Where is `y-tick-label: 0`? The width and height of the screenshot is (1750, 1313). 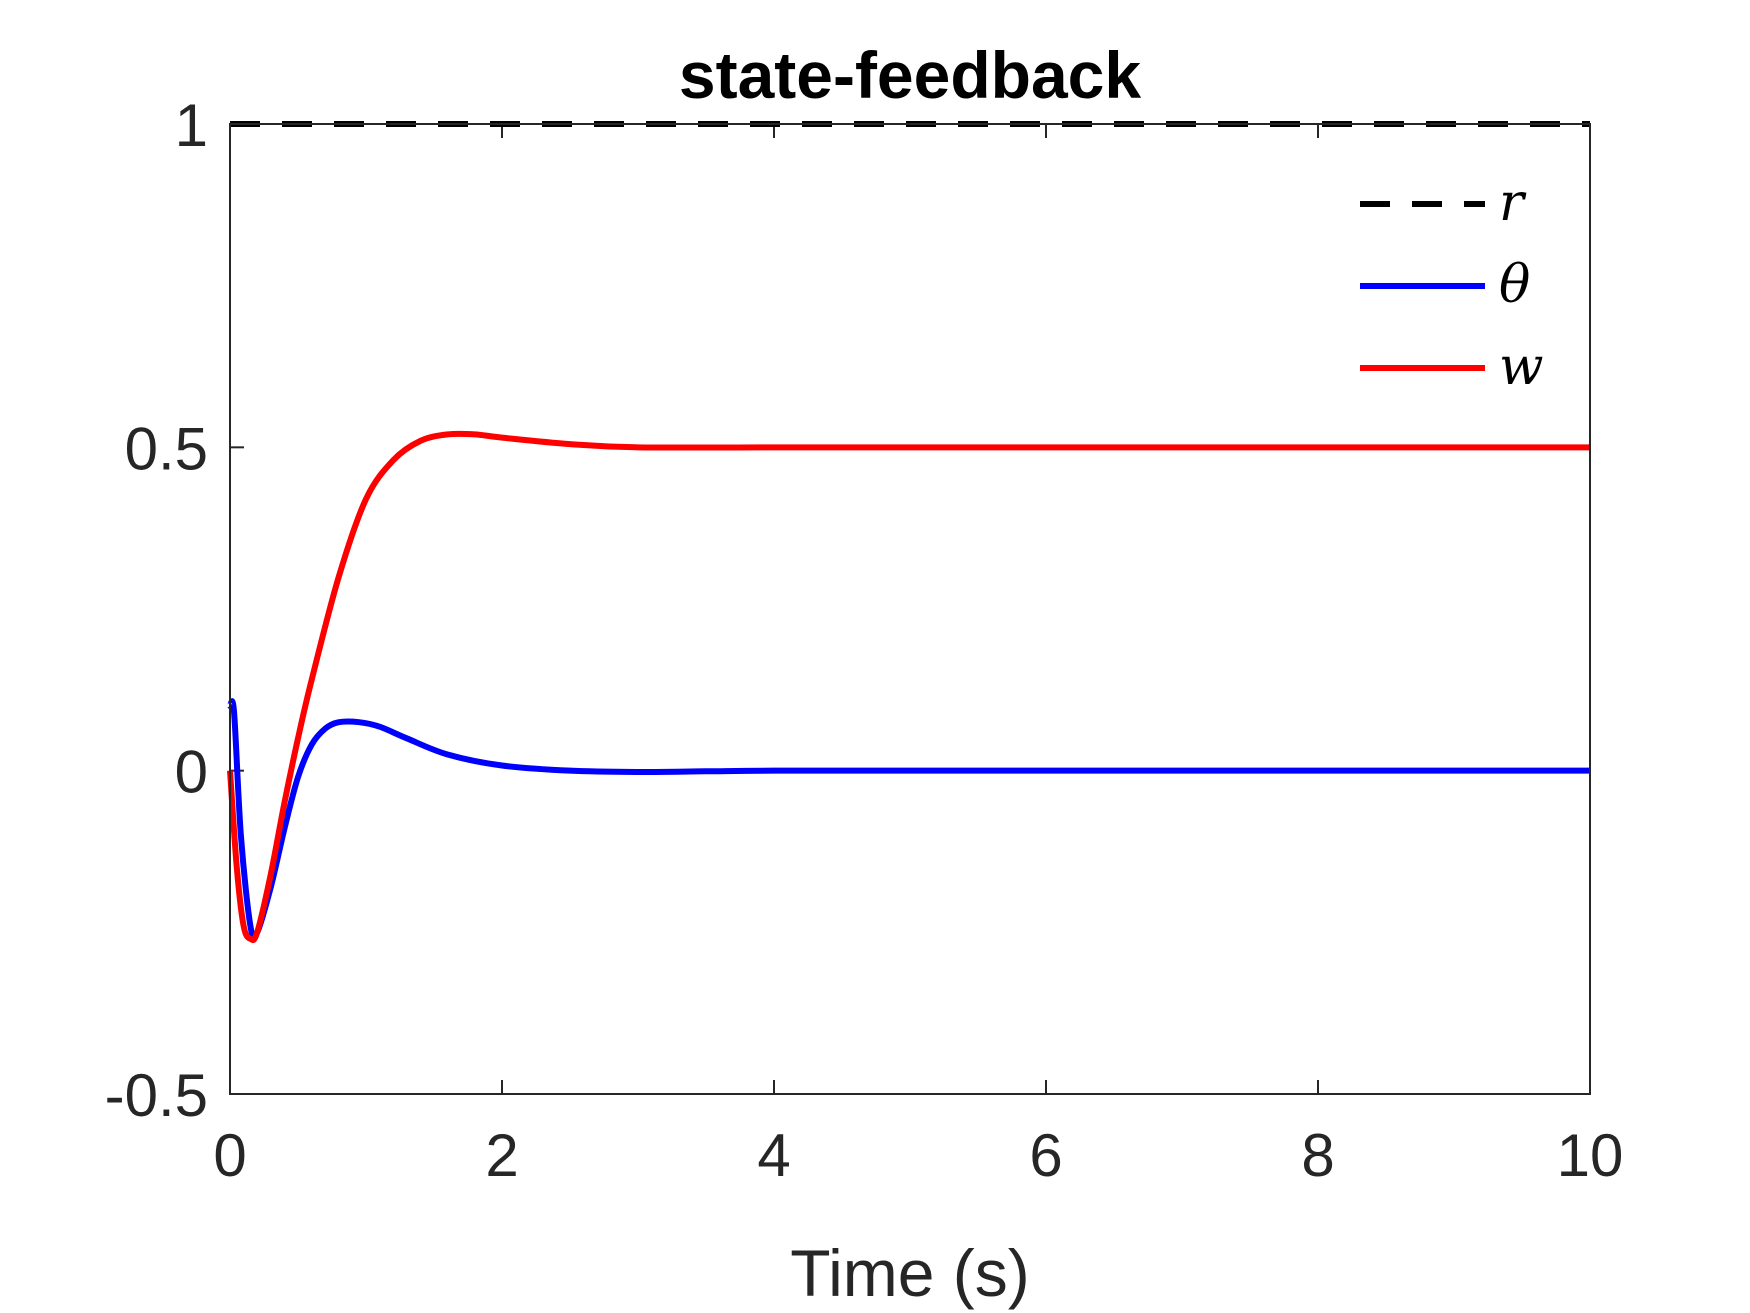
y-tick-label: 0 is located at coordinates (191, 772).